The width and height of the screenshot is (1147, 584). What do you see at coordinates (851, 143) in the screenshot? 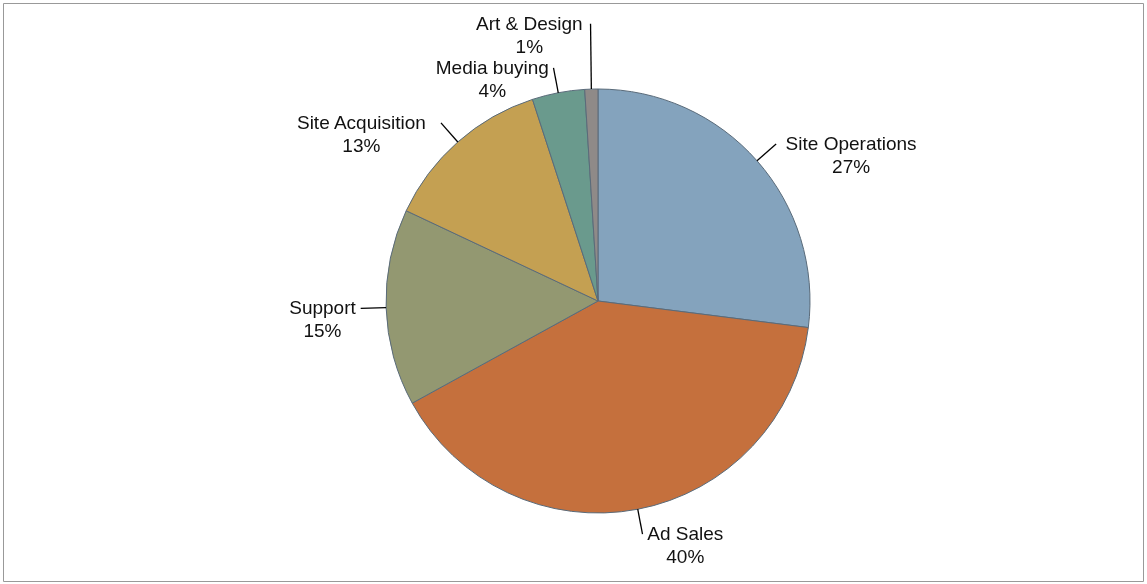
I see `slice-label: Site Operations` at bounding box center [851, 143].